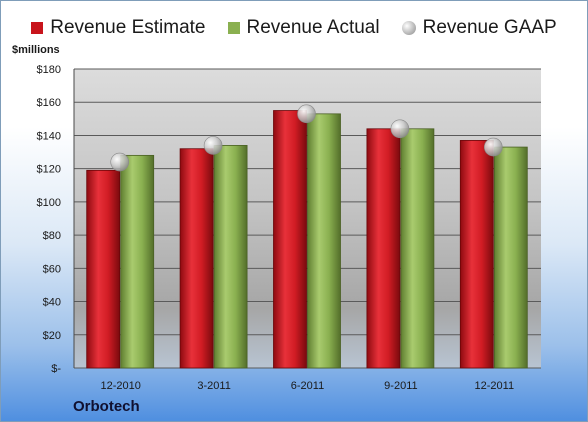 Image resolution: width=588 pixels, height=422 pixels. What do you see at coordinates (313, 27) in the screenshot?
I see `legend-label-actual: Revenue Actual` at bounding box center [313, 27].